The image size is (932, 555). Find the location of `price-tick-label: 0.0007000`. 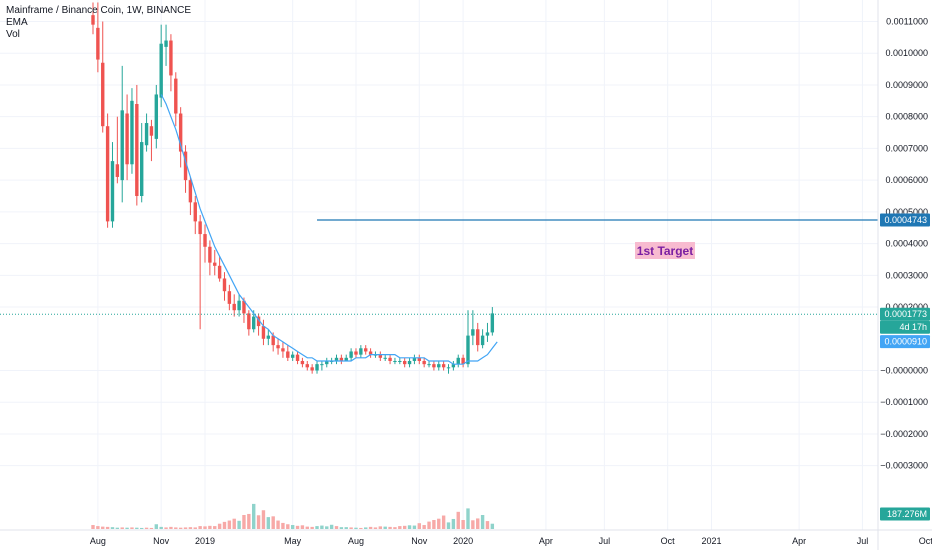

price-tick-label: 0.0007000 is located at coordinates (906, 148).